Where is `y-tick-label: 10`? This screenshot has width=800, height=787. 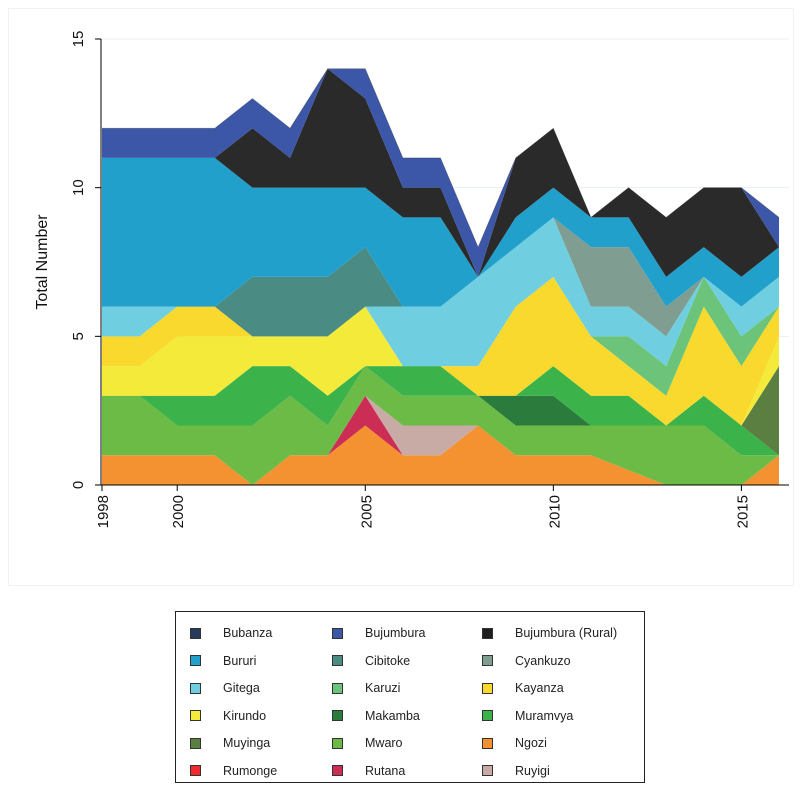 y-tick-label: 10 is located at coordinates (78, 187).